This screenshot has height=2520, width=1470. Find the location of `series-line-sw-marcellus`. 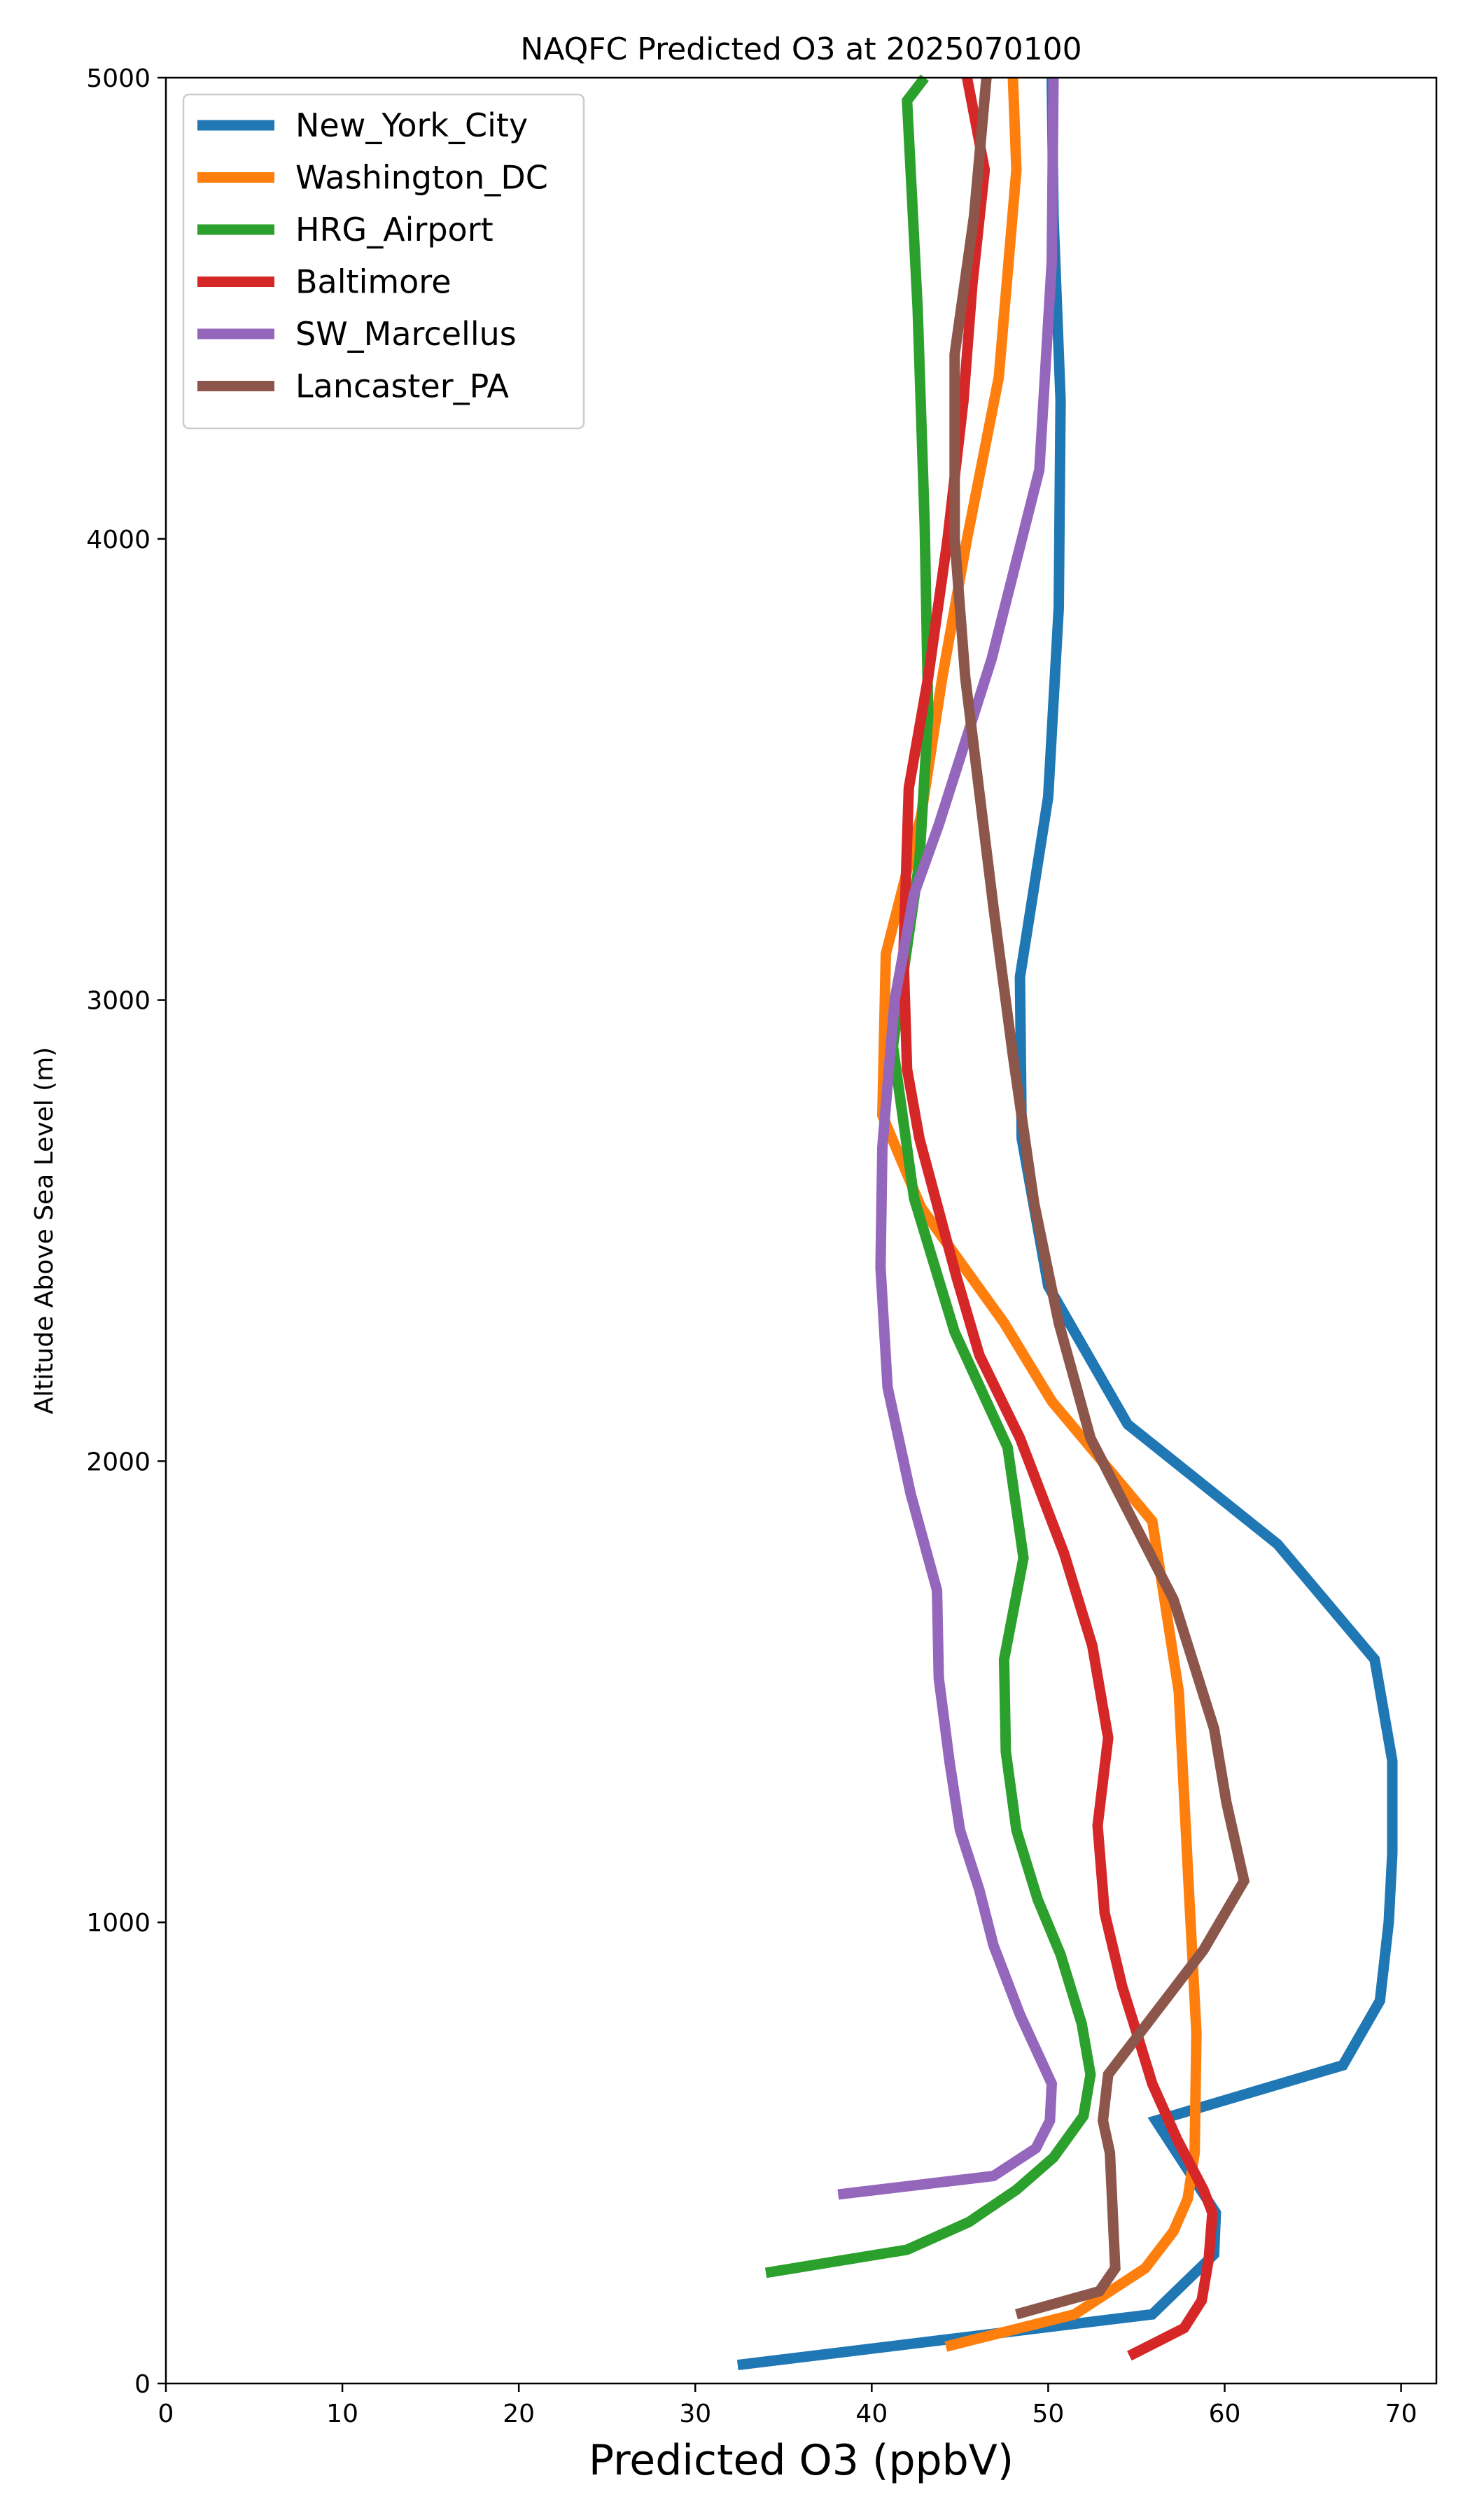

series-line-sw-marcellus is located at coordinates (948, 1138).